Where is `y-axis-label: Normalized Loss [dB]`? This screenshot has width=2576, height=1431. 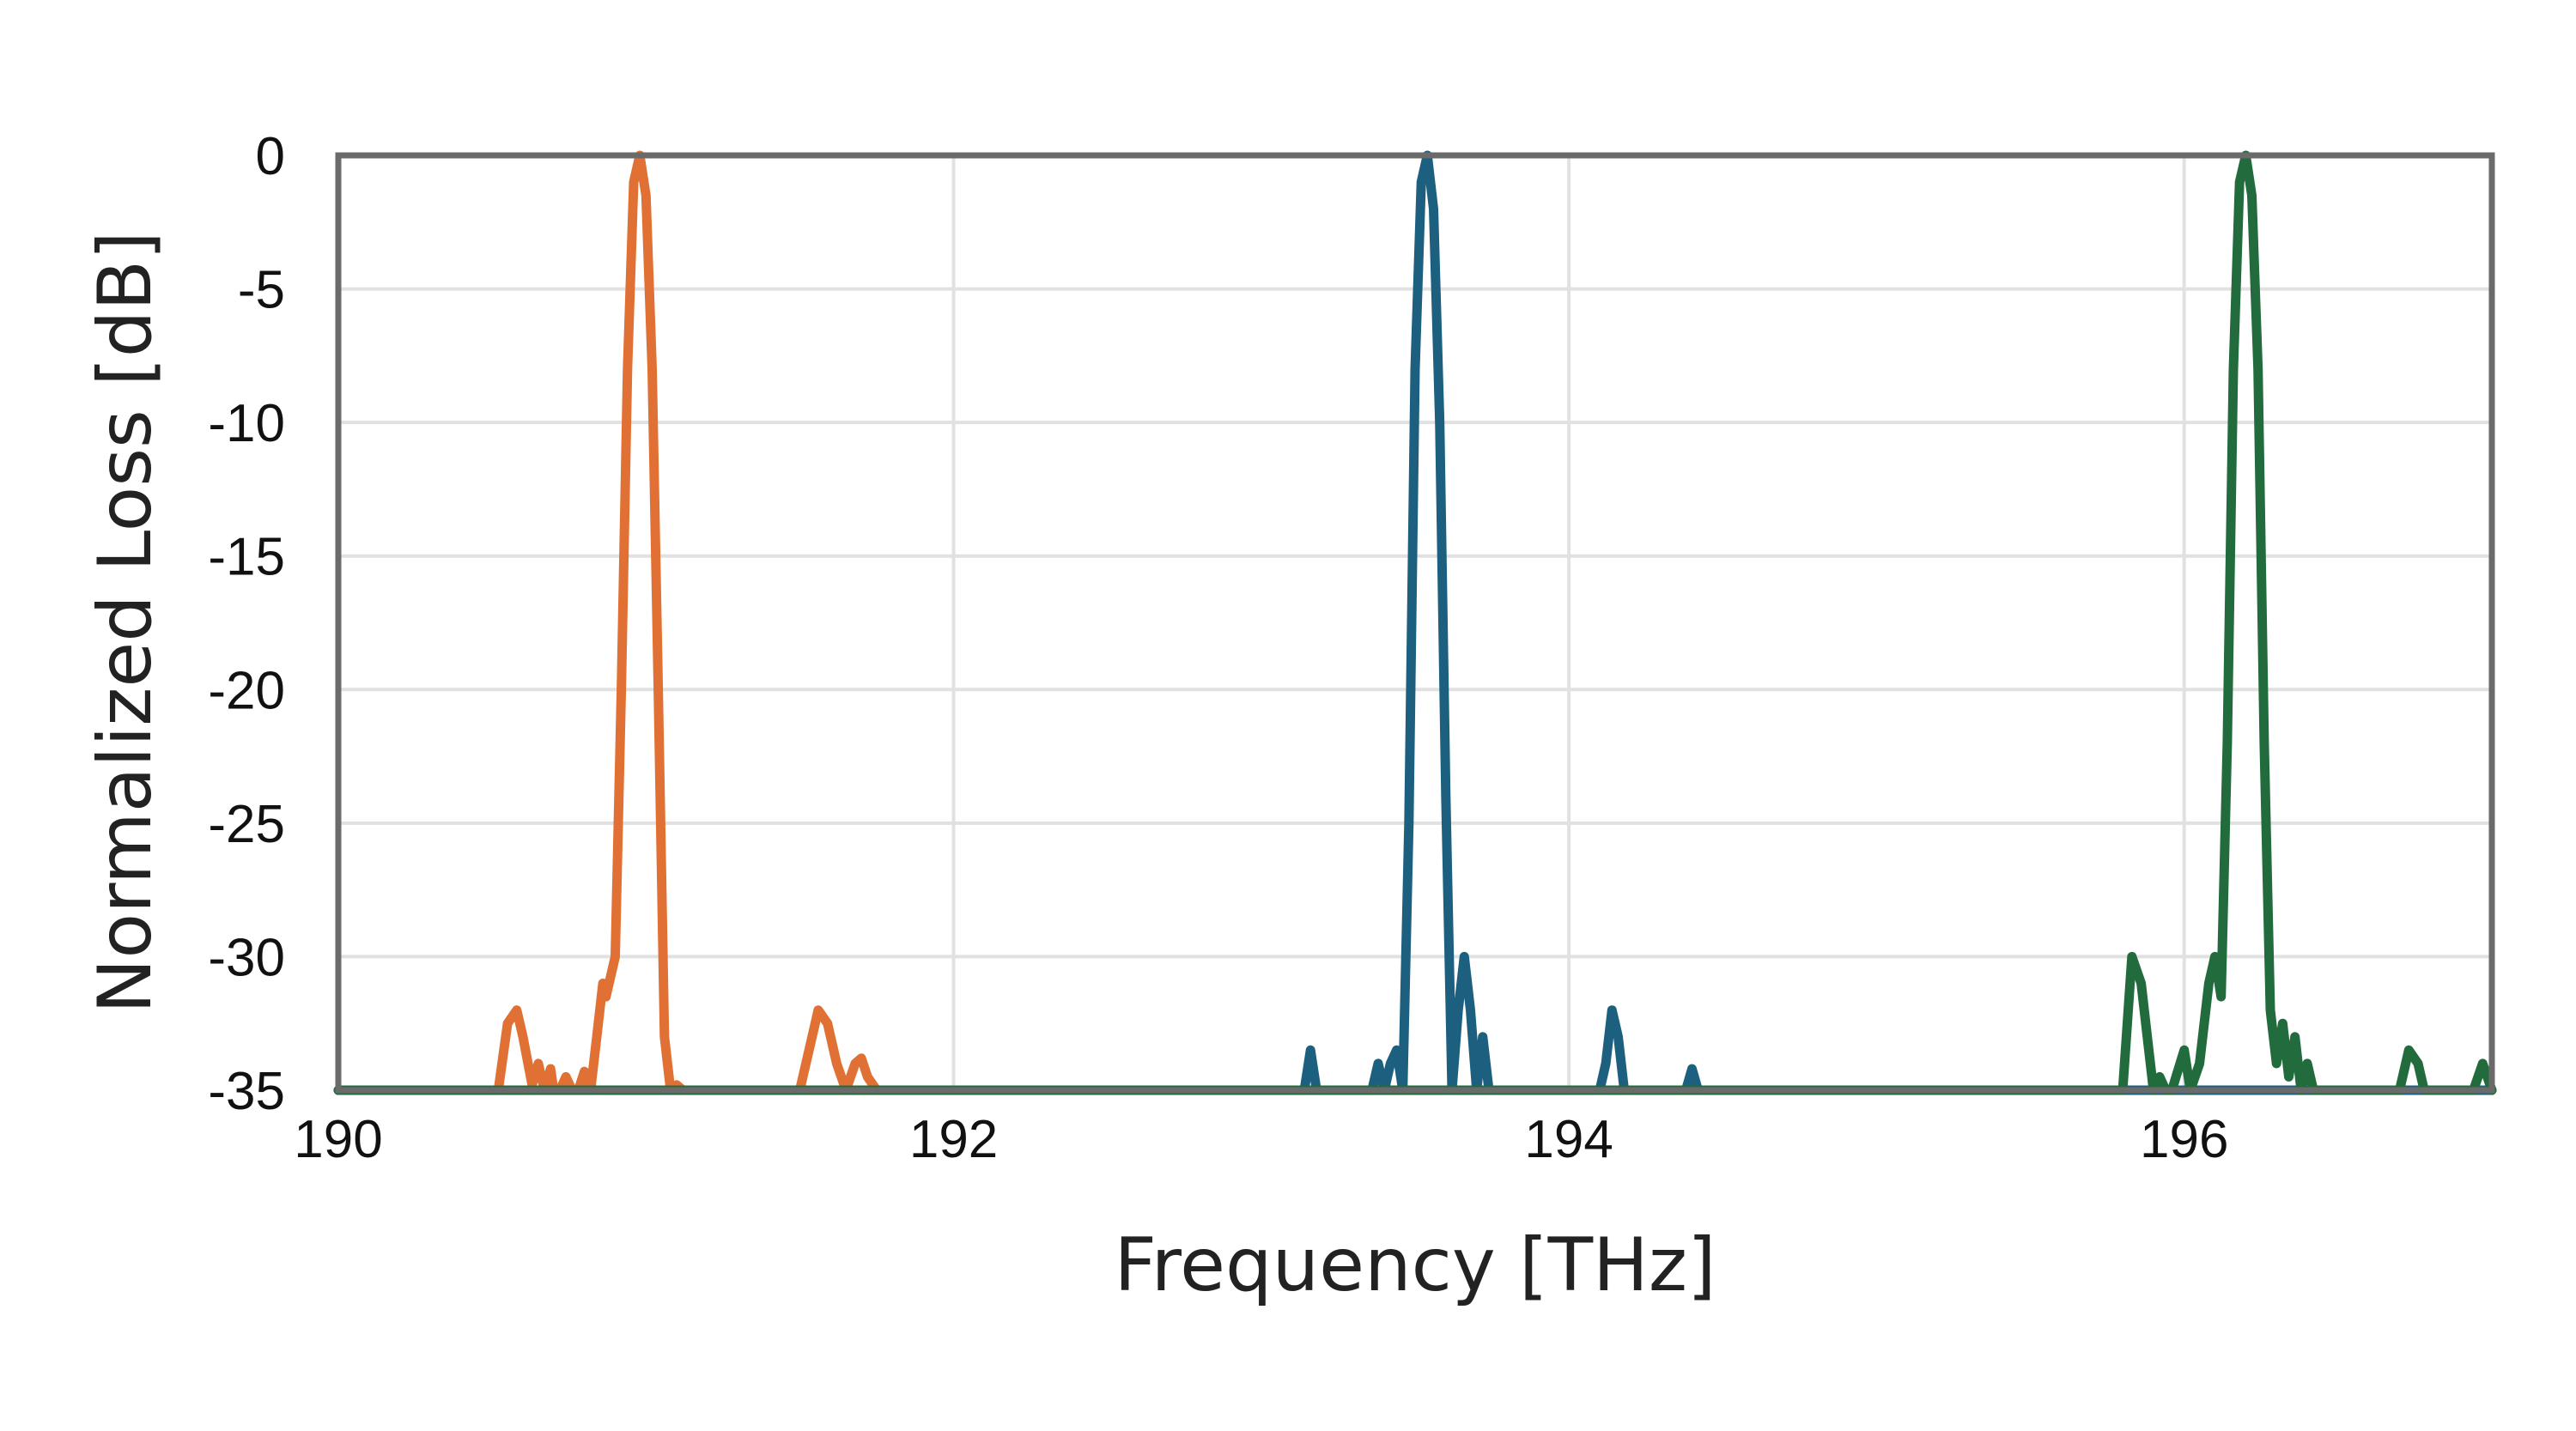
y-axis-label: Normalized Loss [dB] is located at coordinates (125, 623).